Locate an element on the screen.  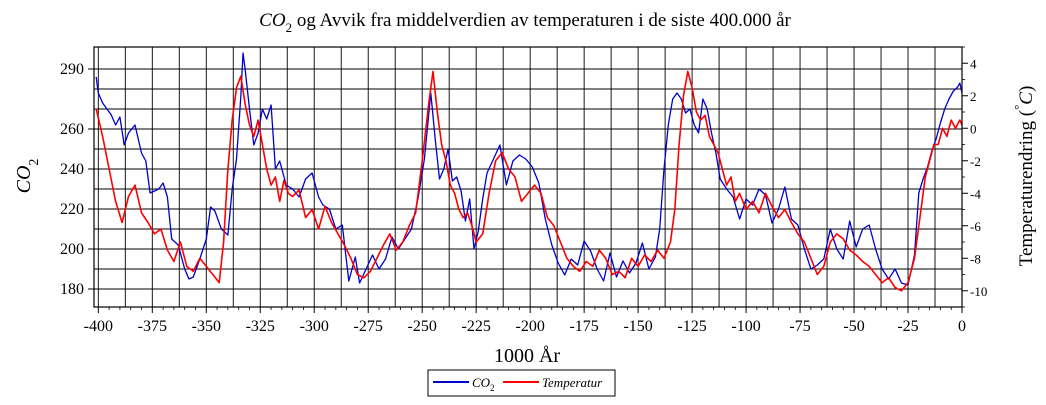
y-right-tick-label: 0 is located at coordinates (973, 128).